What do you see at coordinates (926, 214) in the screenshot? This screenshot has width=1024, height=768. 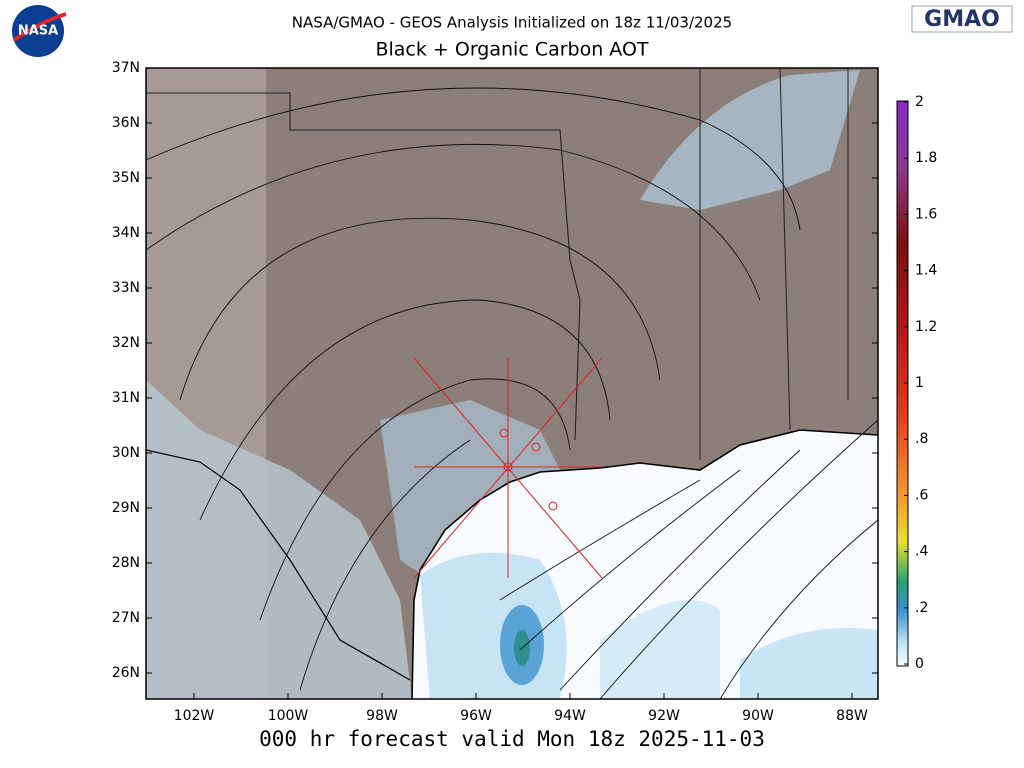 I see `colorbar-label: 1.6` at bounding box center [926, 214].